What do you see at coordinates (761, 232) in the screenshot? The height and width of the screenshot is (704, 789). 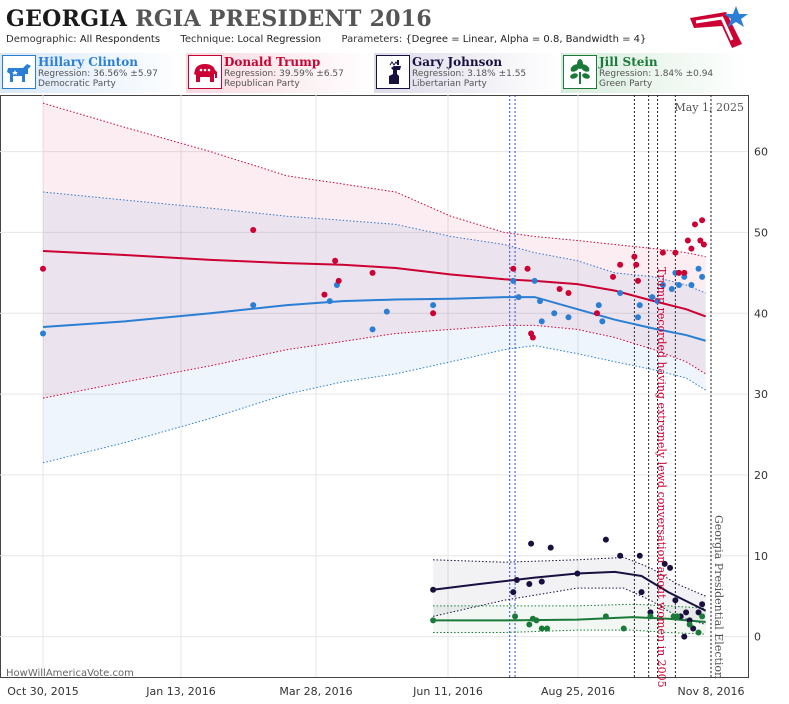 I see `y-tick-label: 50` at bounding box center [761, 232].